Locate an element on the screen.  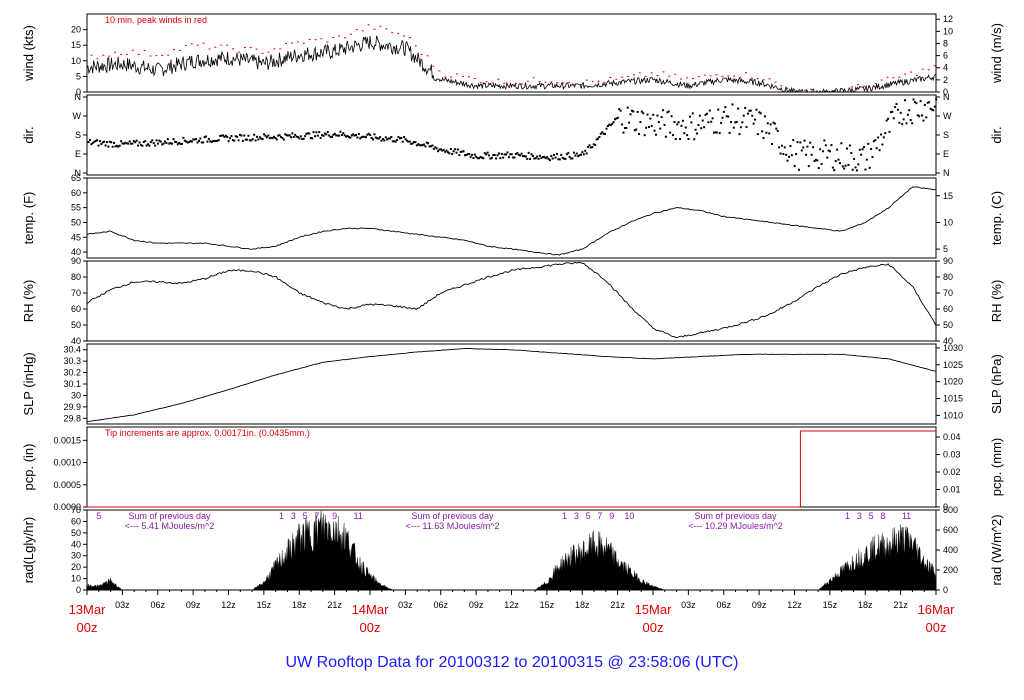
y-tick-label-left: 29.8 is located at coordinates (72, 418).